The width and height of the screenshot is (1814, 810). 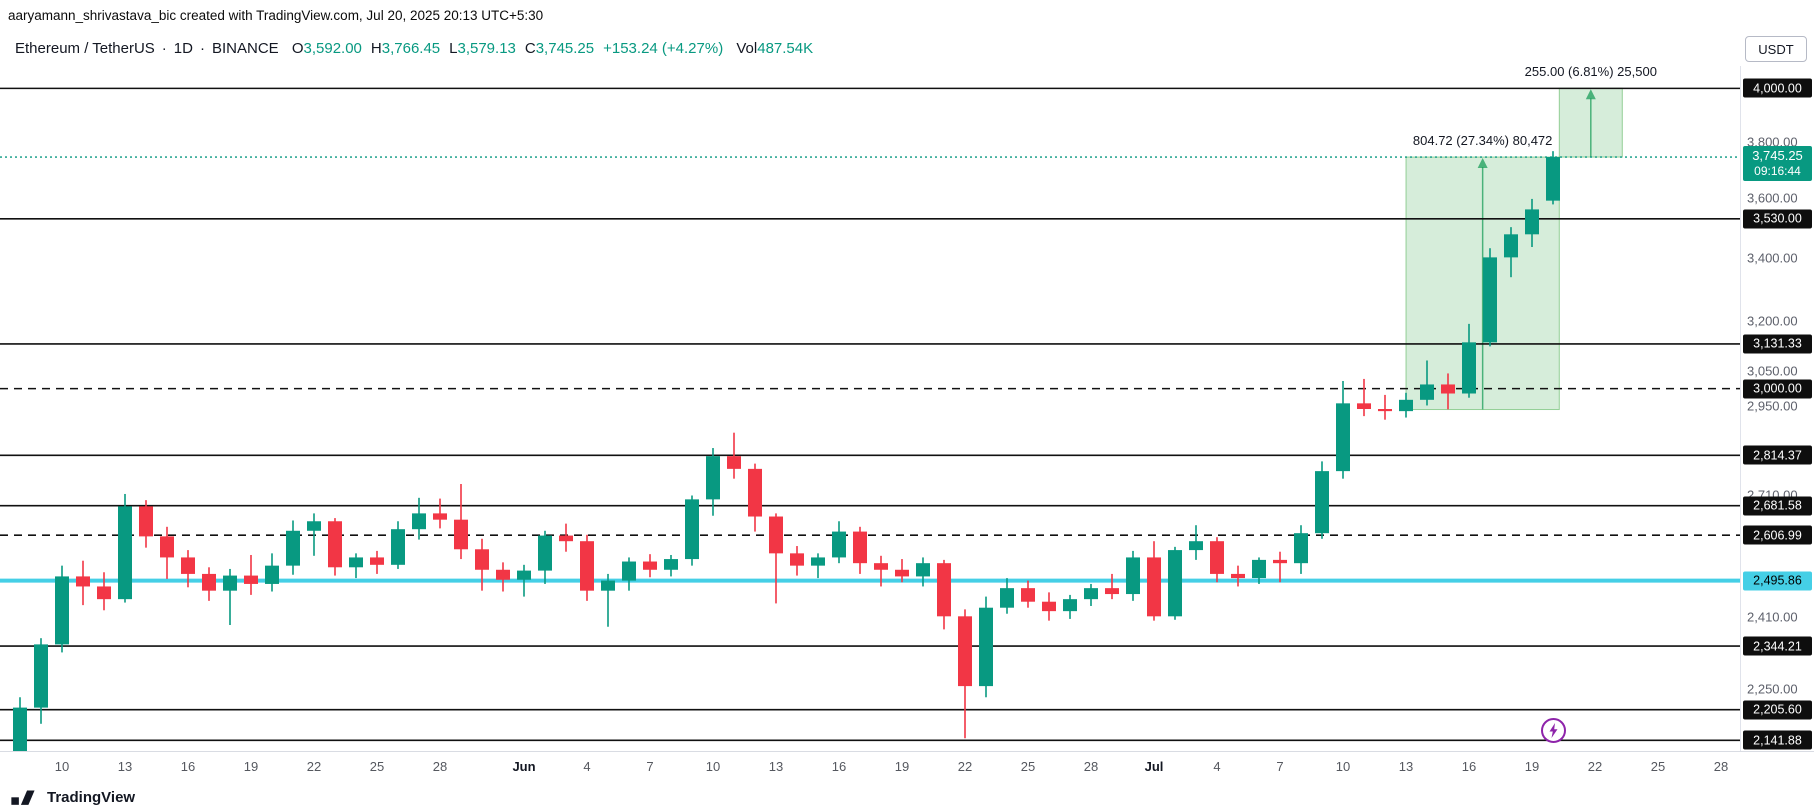 What do you see at coordinates (91, 797) in the screenshot?
I see `brand-name: TradingView` at bounding box center [91, 797].